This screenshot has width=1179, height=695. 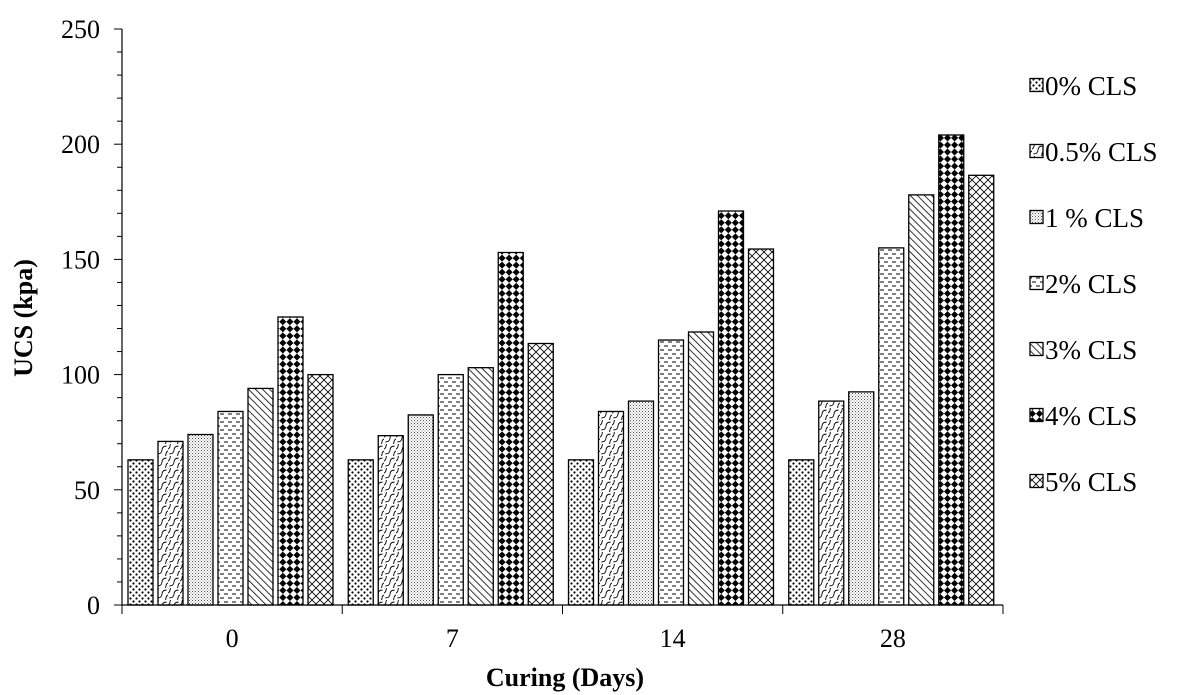 I want to click on y-axis-title: UCS (kpa), so click(x=23, y=318).